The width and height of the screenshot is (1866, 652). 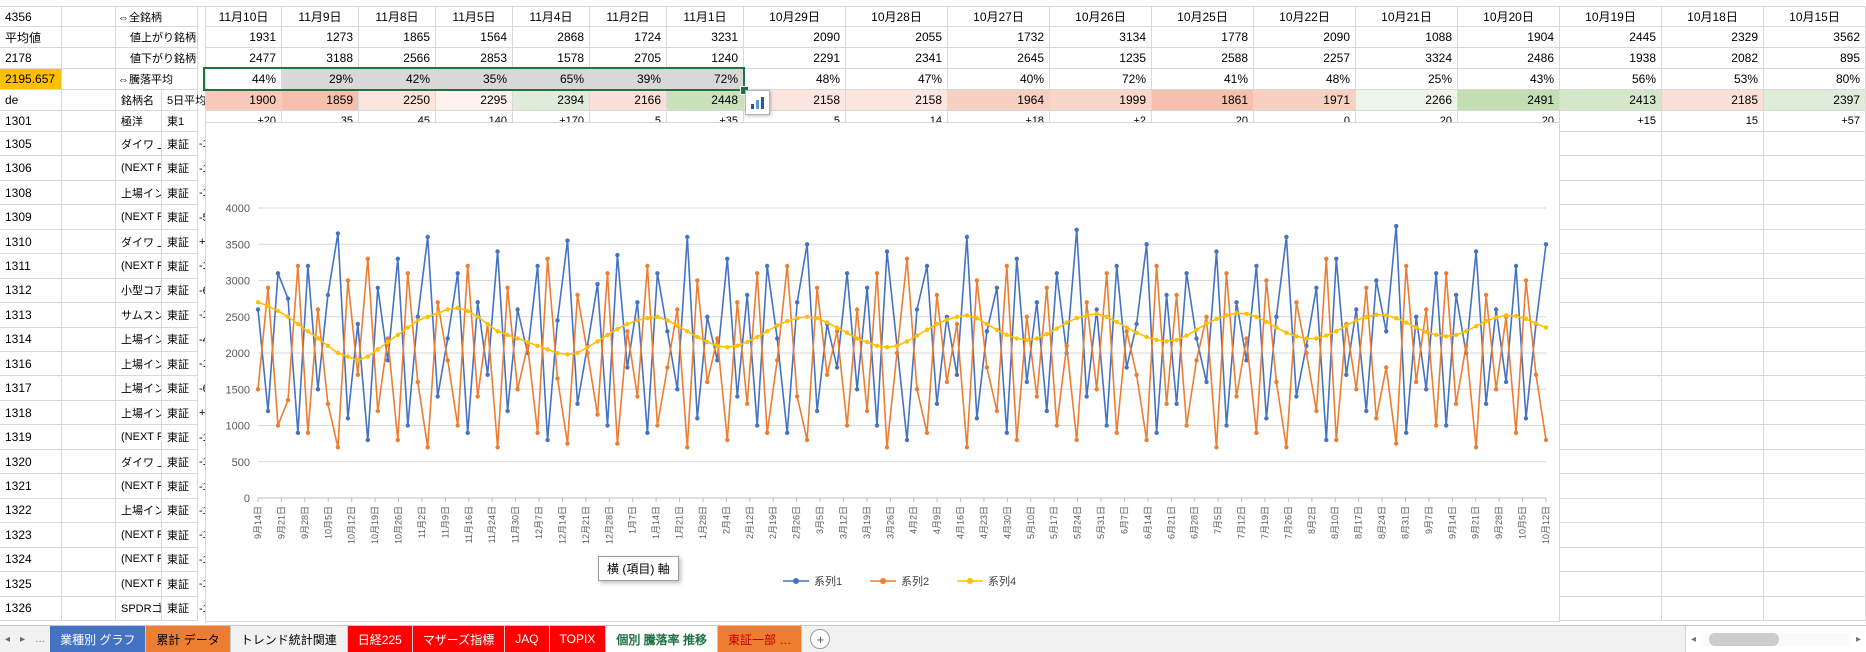 What do you see at coordinates (551, 79) in the screenshot?
I see `ratio-value-cell: 65%` at bounding box center [551, 79].